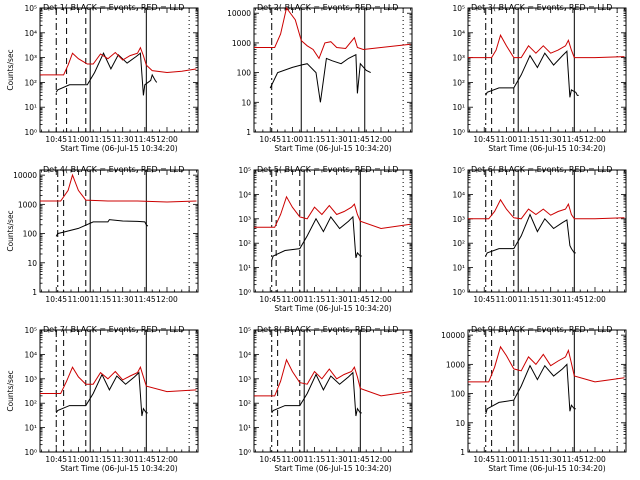 Image resolution: width=640 pixels, height=480 pixels. Describe the element at coordinates (460, 423) in the screenshot. I see `y-tick-label: 10` at that location.